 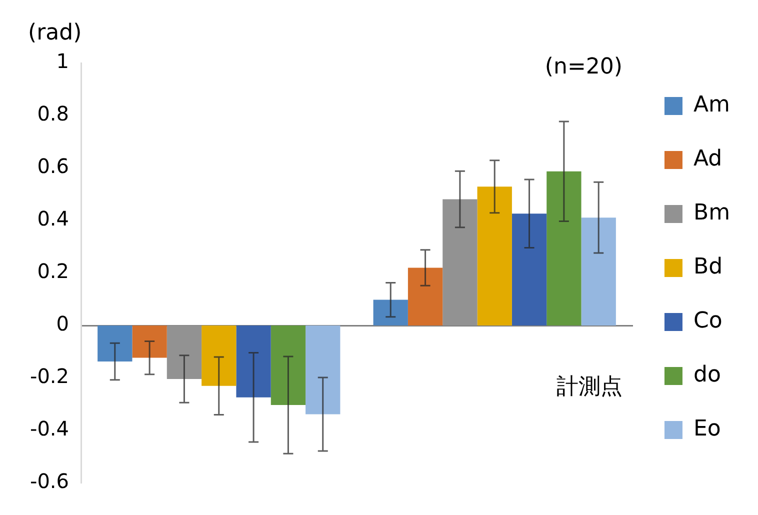 What do you see at coordinates (50, 376) in the screenshot?
I see `y-tick-label: -0.2` at bounding box center [50, 376].